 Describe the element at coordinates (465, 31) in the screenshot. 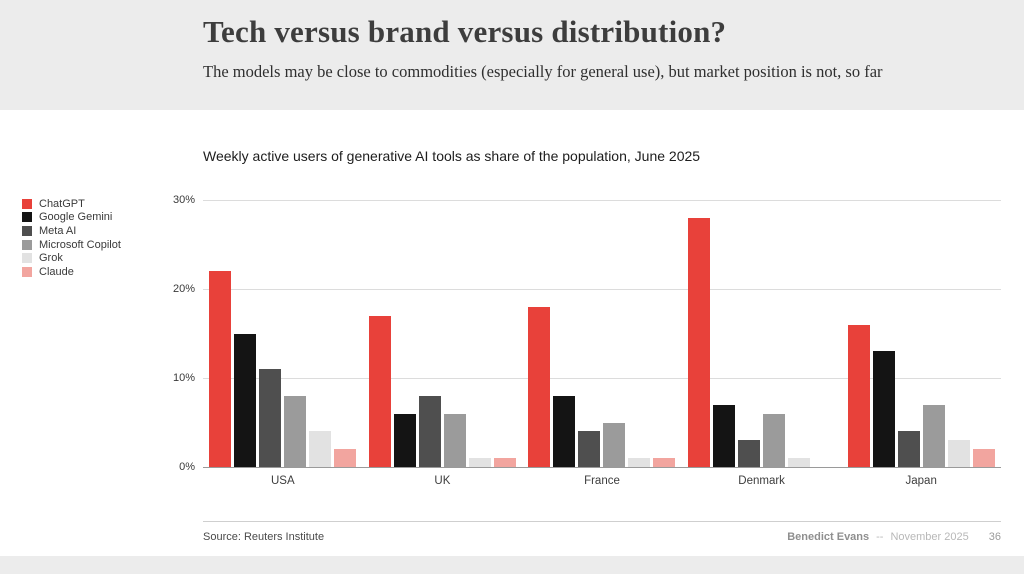

I see `slide-title: Tech versus brand versus distribution?` at that location.